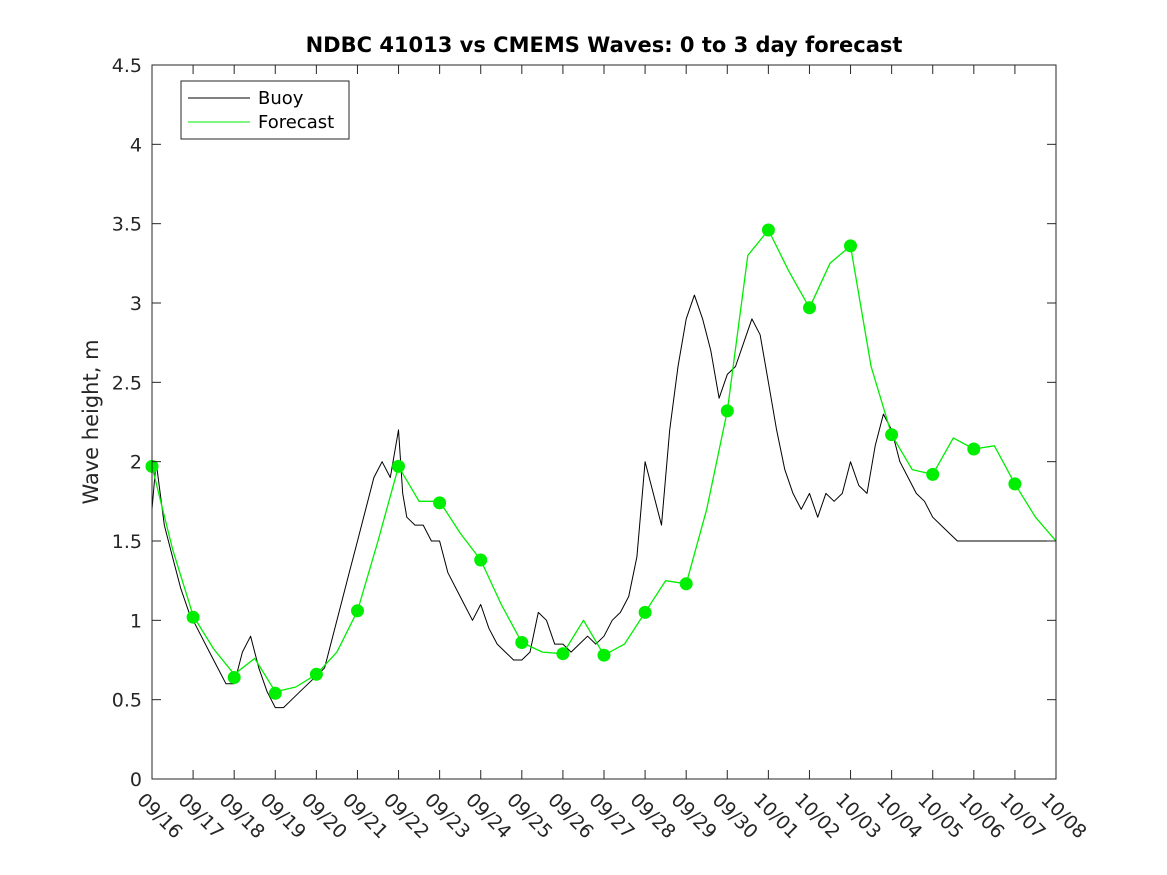  I want to click on y-tick-label: 3, so click(136, 304).